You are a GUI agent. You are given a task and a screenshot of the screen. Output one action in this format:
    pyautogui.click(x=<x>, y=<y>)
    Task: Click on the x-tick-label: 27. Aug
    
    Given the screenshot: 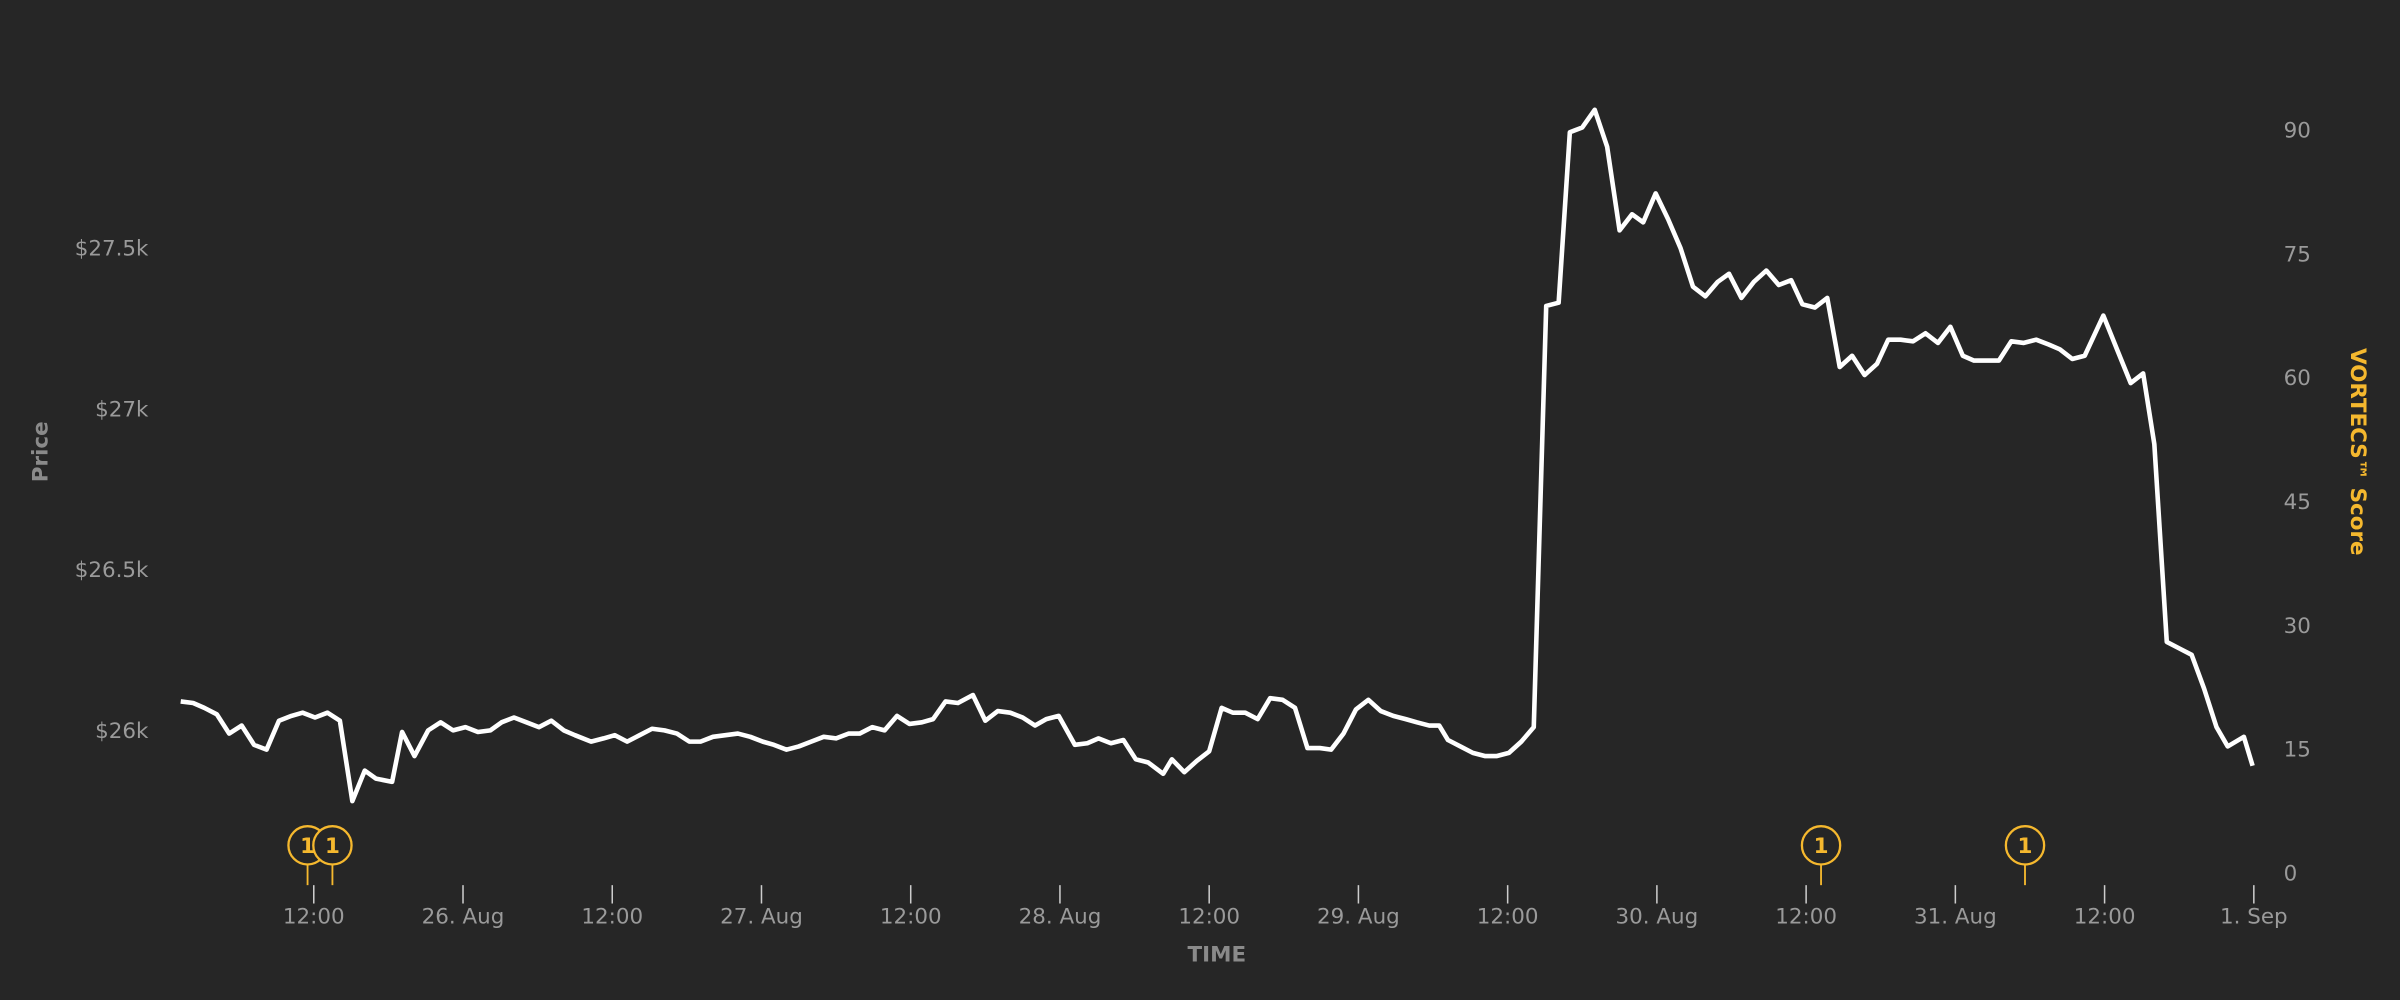 What is the action you would take?
    pyautogui.click(x=761, y=916)
    